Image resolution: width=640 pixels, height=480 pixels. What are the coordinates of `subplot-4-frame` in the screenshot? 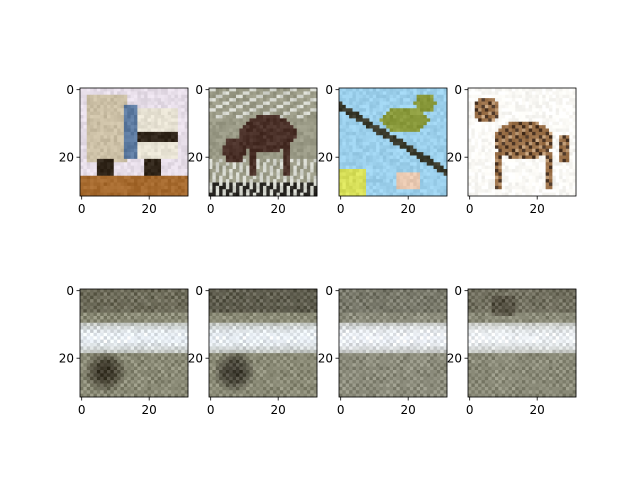 It's located at (522, 142).